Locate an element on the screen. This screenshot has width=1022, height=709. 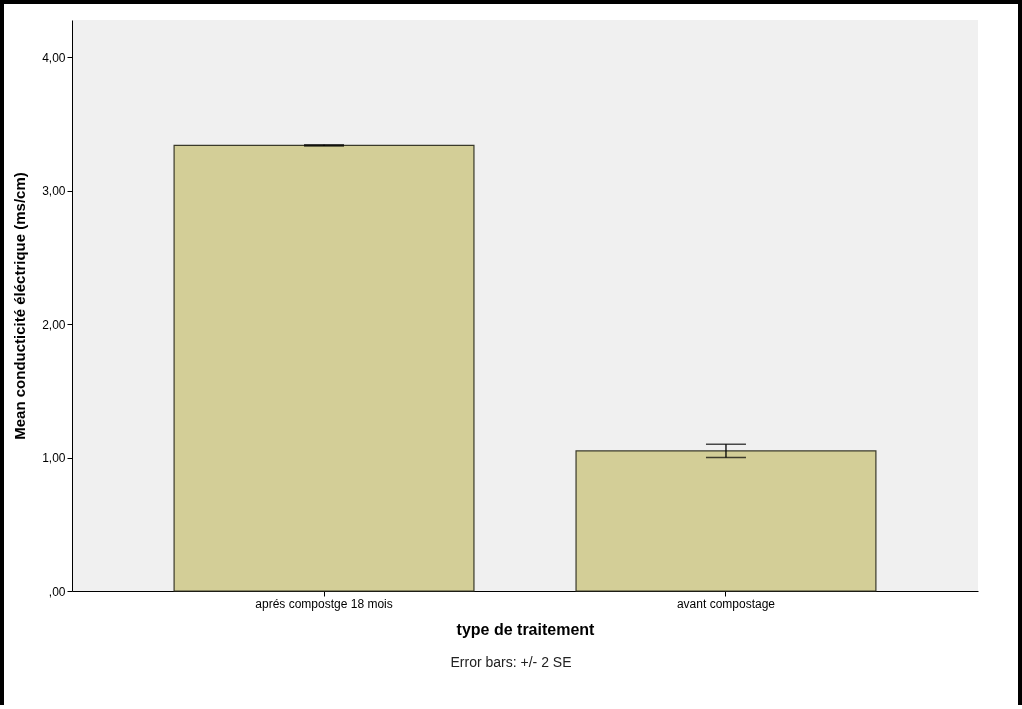
y-tick-label: 3,00 is located at coordinates (54, 191).